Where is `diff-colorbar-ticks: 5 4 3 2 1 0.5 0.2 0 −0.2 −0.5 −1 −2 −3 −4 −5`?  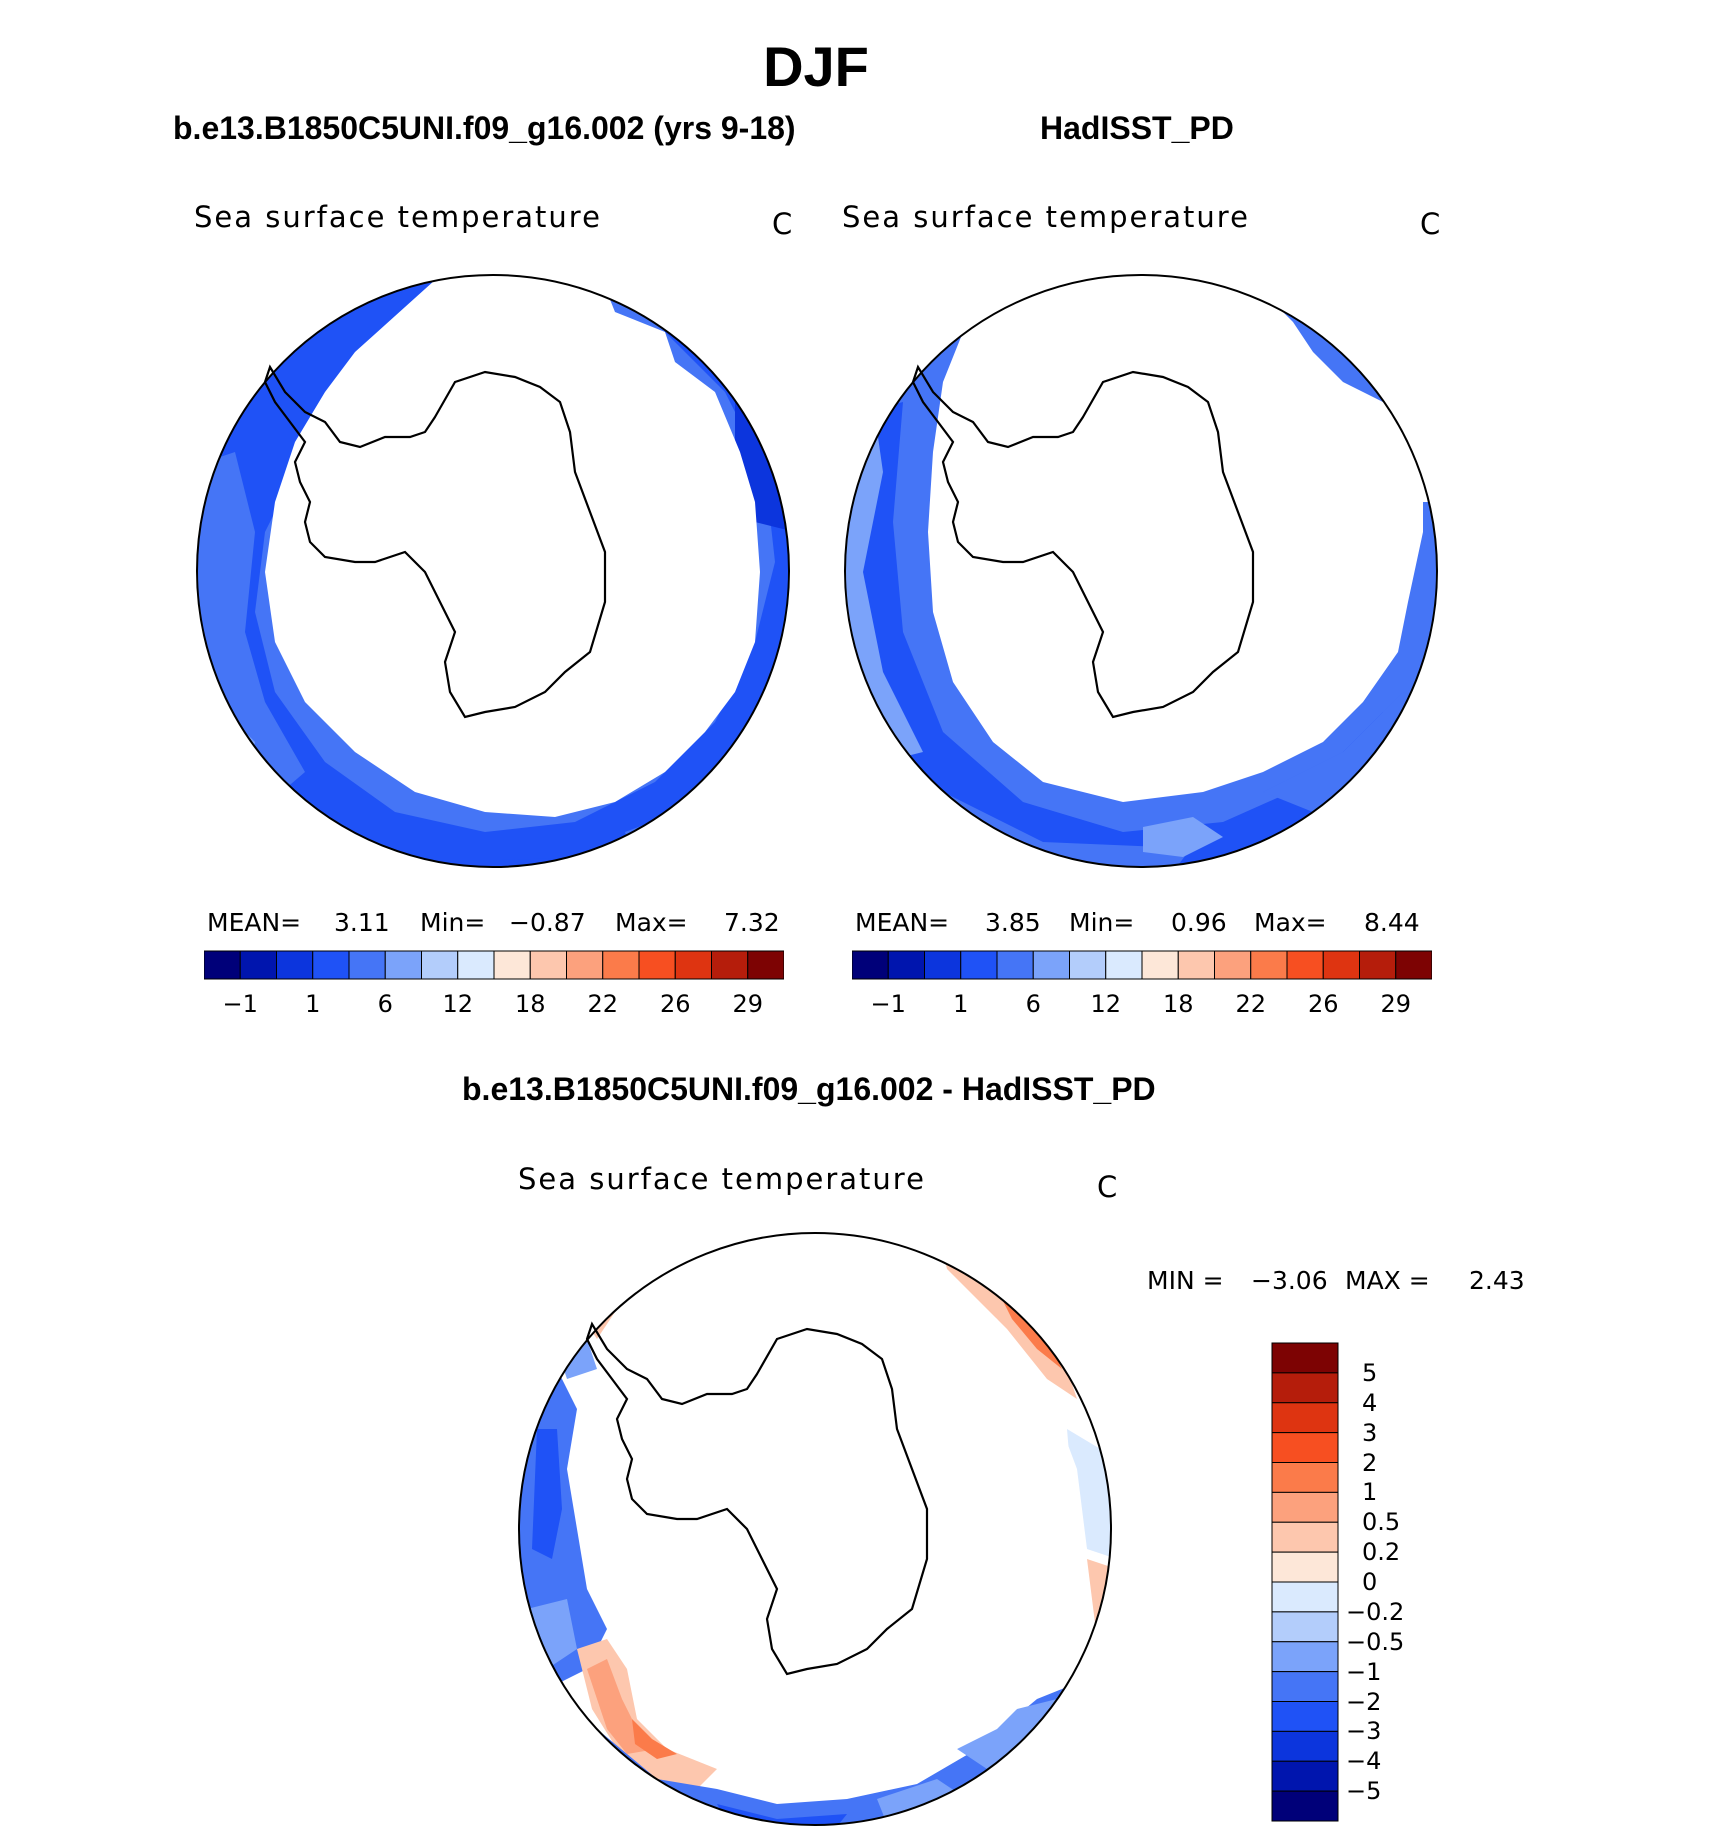
diff-colorbar-ticks: 5 4 3 2 1 0.5 0.2 0 −0.2 −0.5 −1 −2 −3 −4 −5 is located at coordinates (1401, 1582).